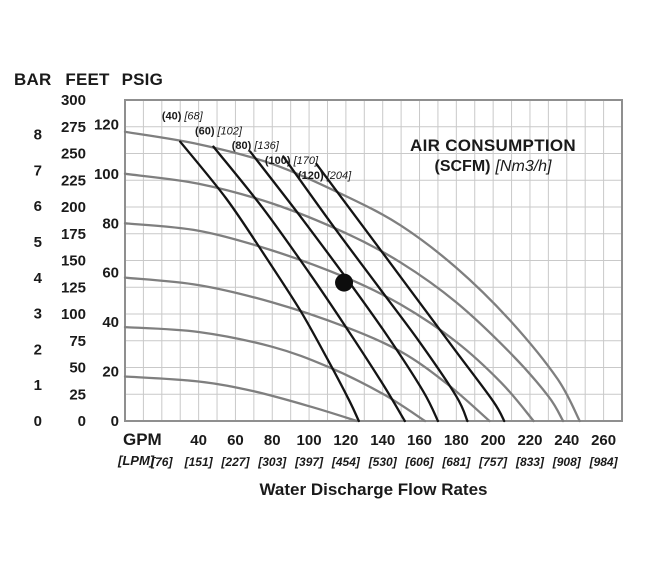  Describe the element at coordinates (523, 166) in the screenshot. I see `chart-title-nm3h: [Nm3/h]` at that location.